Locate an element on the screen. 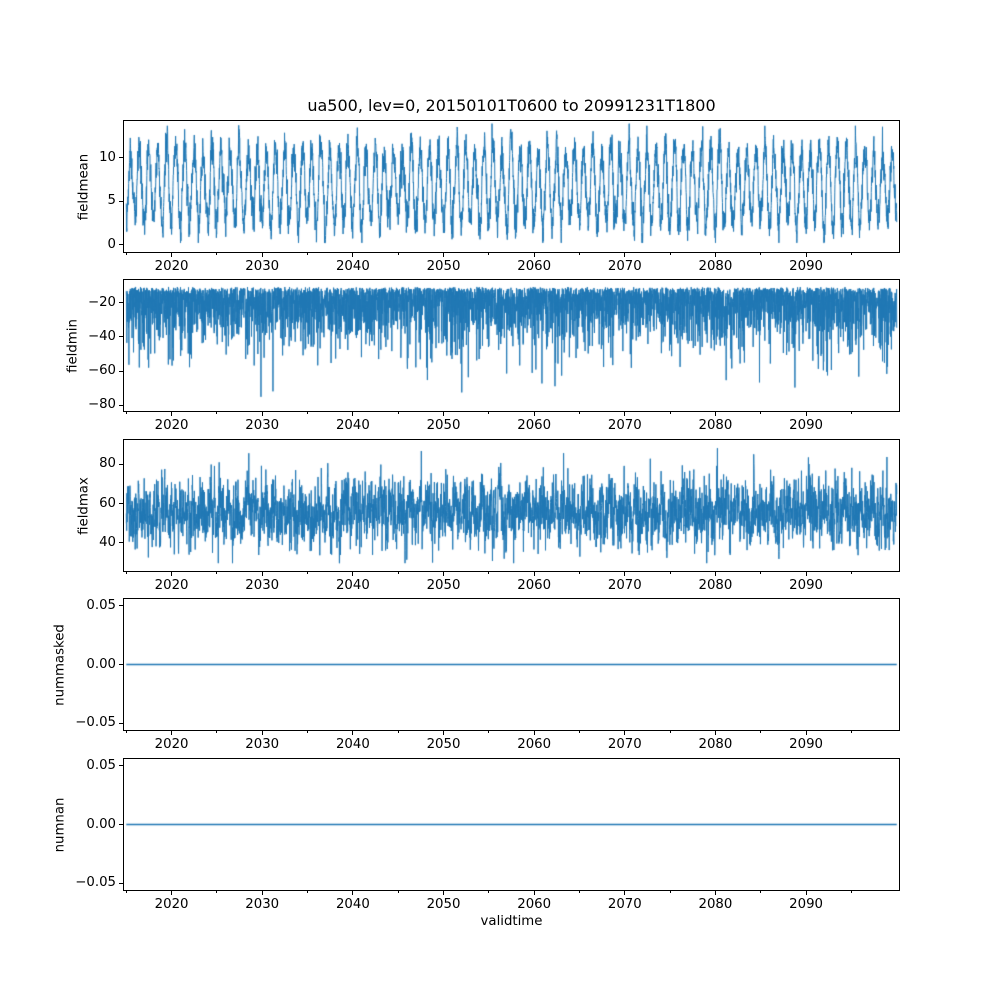 Image resolution: width=1000 pixels, height=1000 pixels. subplot-fieldmean: fieldmean is located at coordinates (488, 186).